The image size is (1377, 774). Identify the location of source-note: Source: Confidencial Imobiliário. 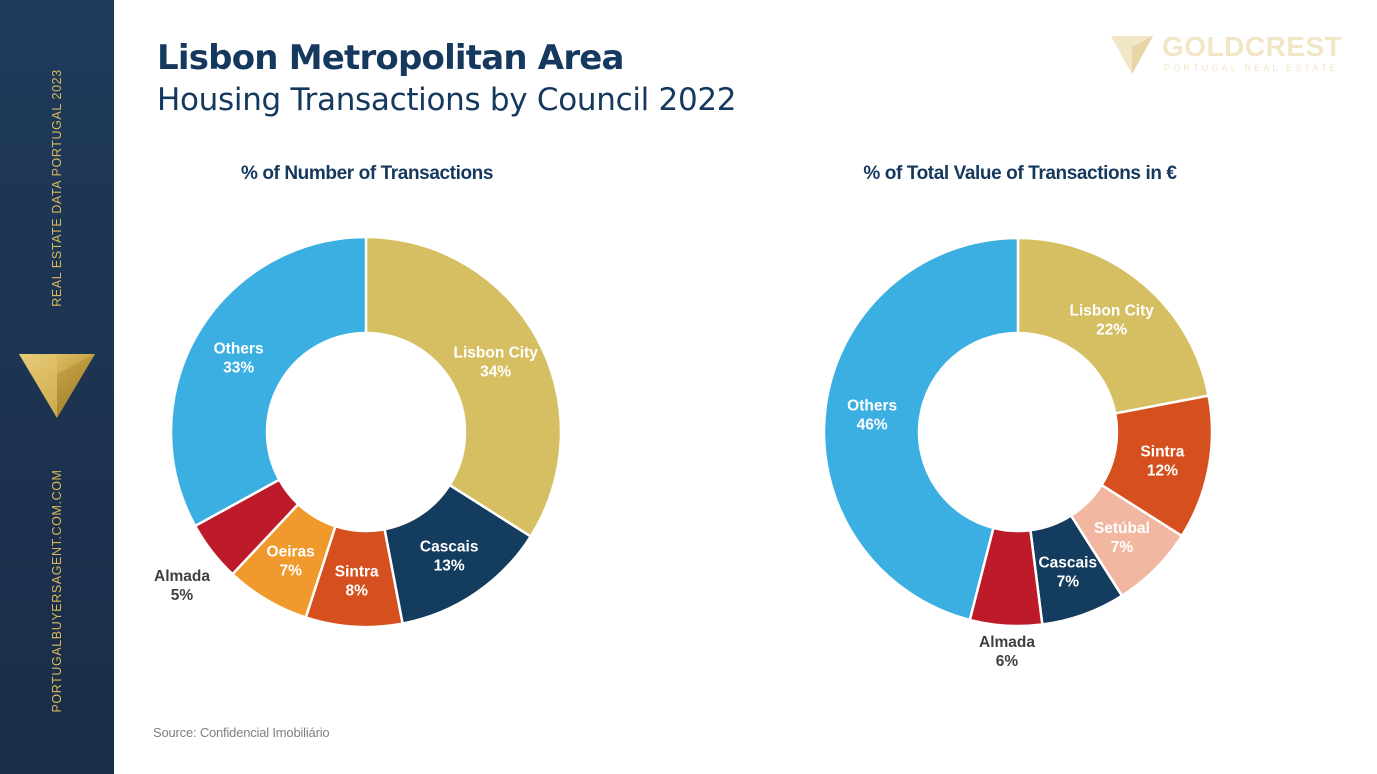
(241, 732).